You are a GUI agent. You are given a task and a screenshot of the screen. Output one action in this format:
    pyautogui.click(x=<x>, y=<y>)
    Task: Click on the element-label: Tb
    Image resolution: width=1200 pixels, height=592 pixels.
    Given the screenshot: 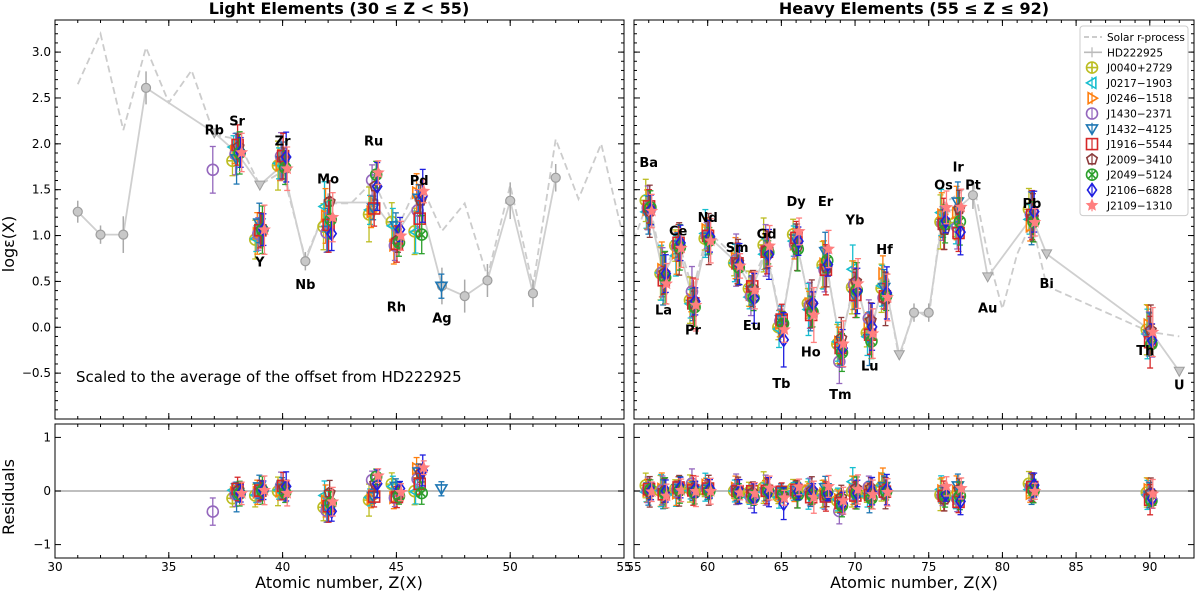 What is the action you would take?
    pyautogui.click(x=781, y=384)
    